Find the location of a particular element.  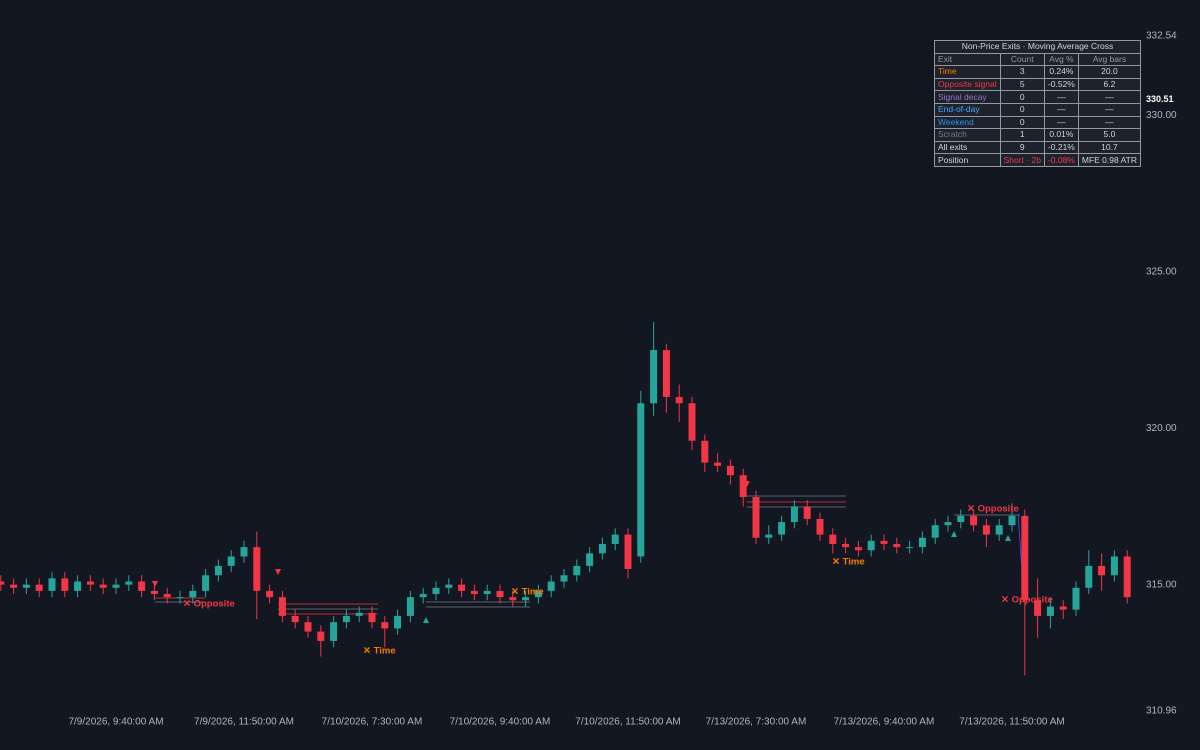

table-cell: Signal decay is located at coordinates (967, 97).